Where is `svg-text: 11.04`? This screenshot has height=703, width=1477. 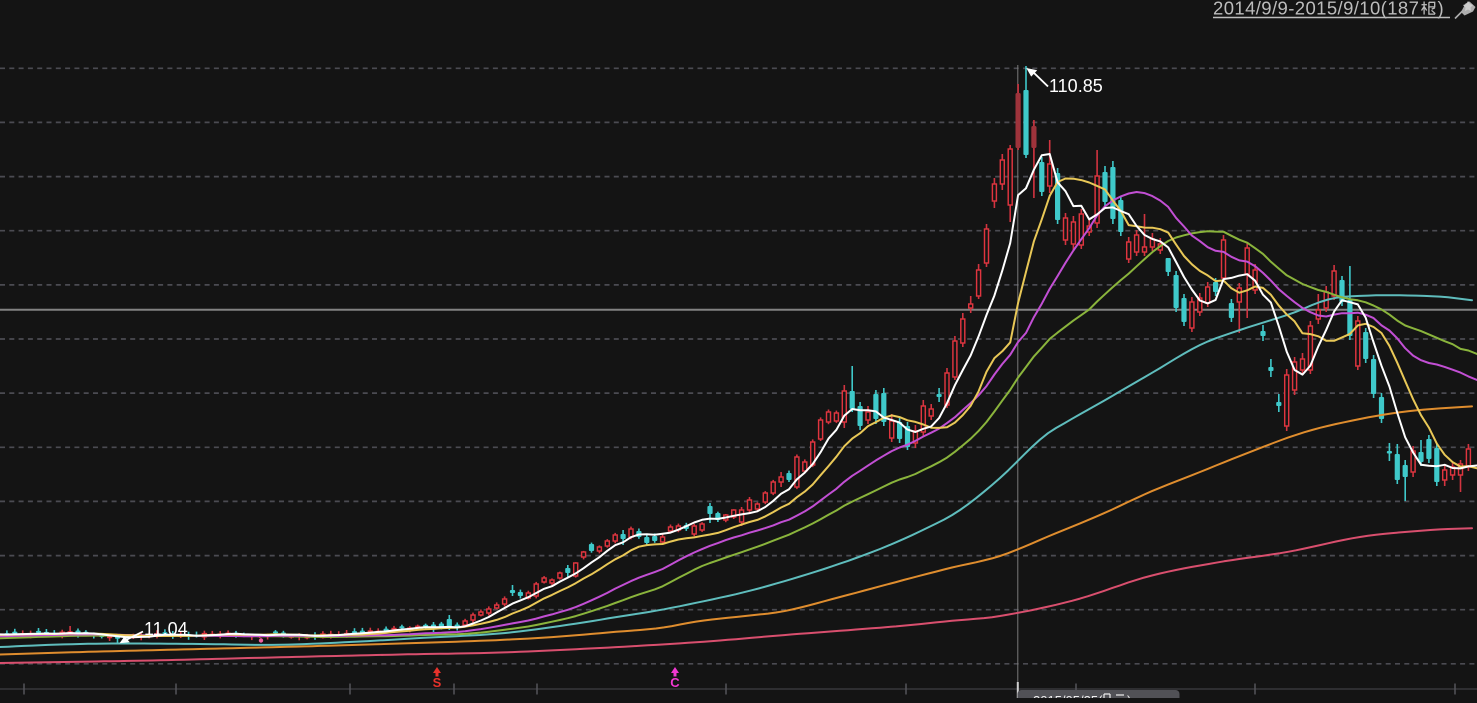 svg-text: 11.04 is located at coordinates (166, 629).